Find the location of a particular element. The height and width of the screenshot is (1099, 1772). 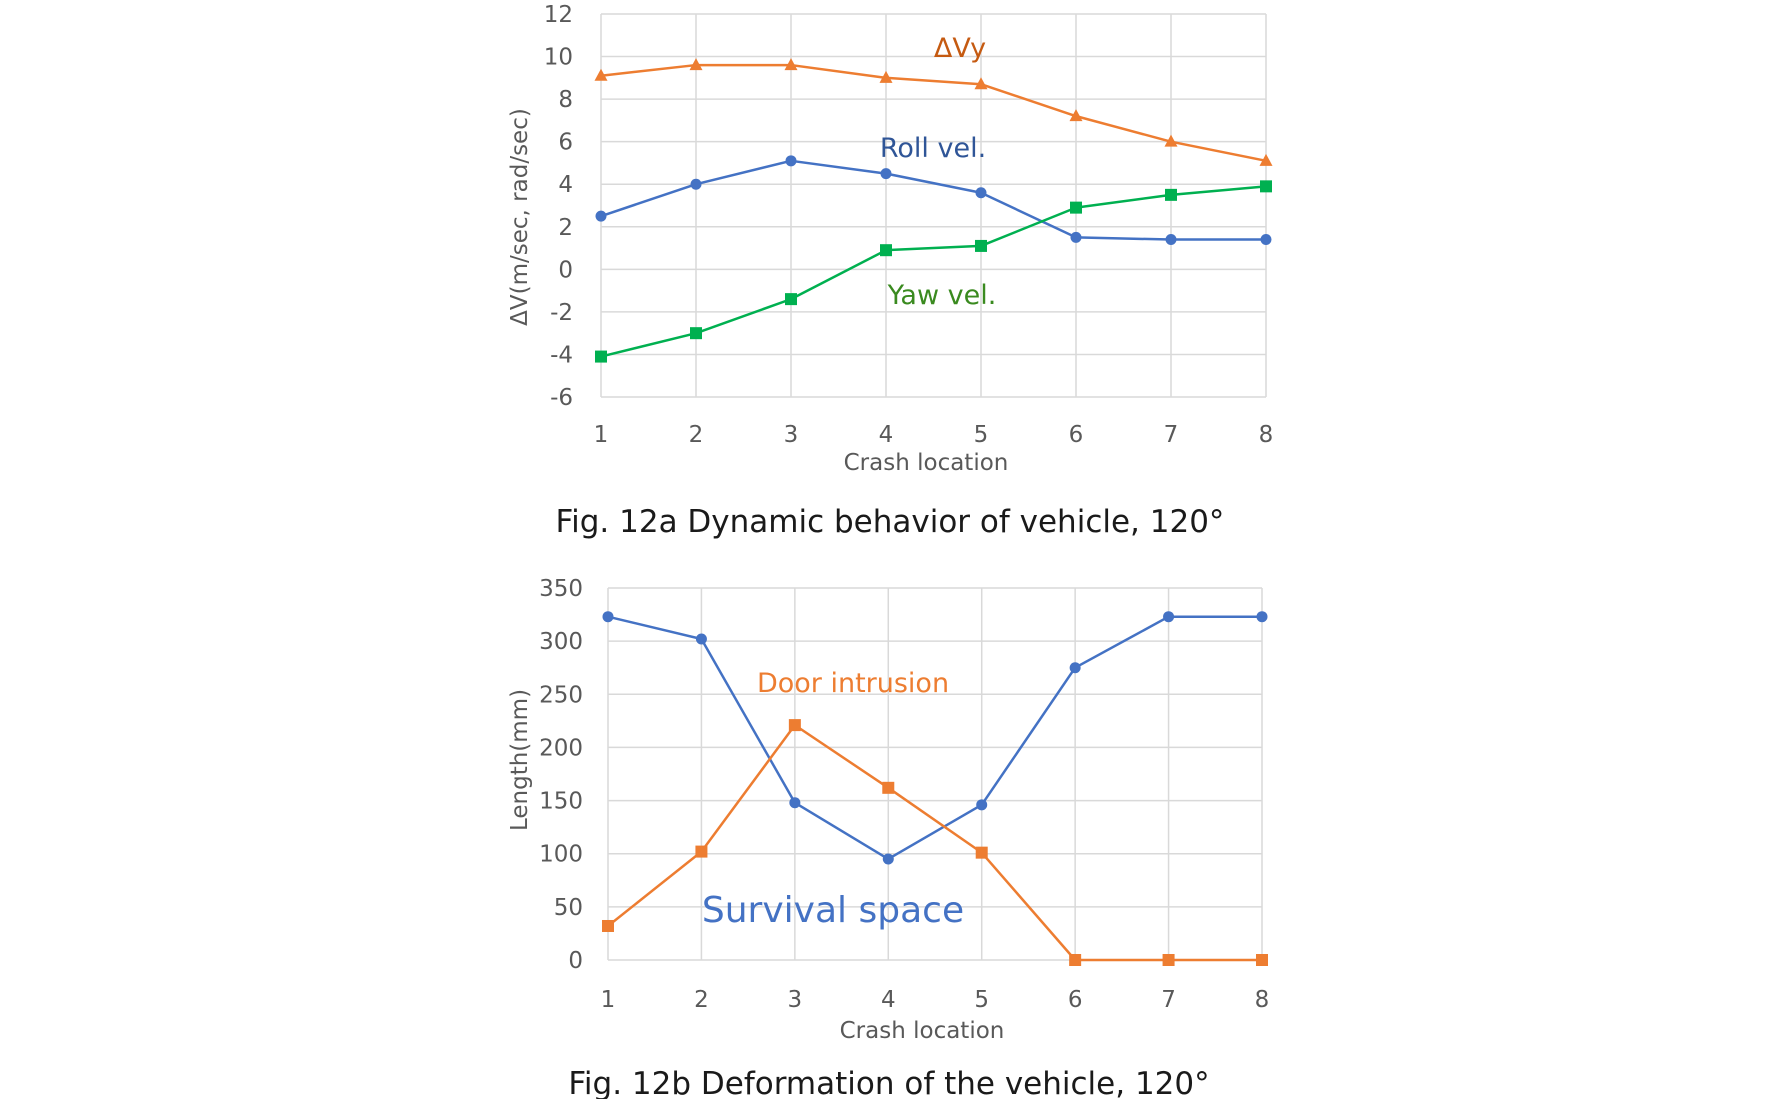

chart-12a-series-line-roll-vel is located at coordinates (933, 200).